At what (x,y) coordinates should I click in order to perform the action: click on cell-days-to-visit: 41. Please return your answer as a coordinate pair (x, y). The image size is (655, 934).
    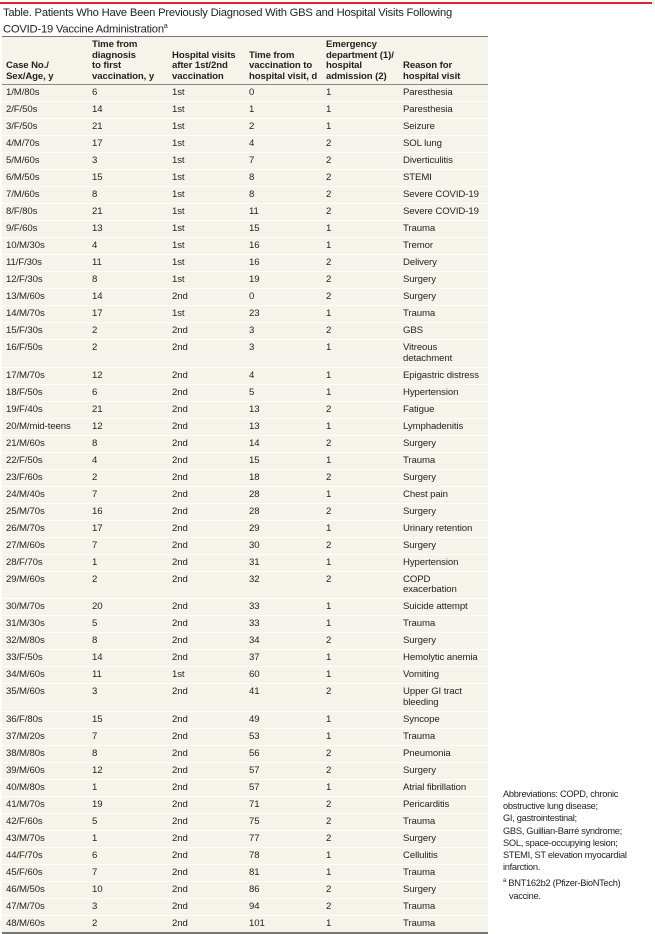
    Looking at the image, I should click on (283, 697).